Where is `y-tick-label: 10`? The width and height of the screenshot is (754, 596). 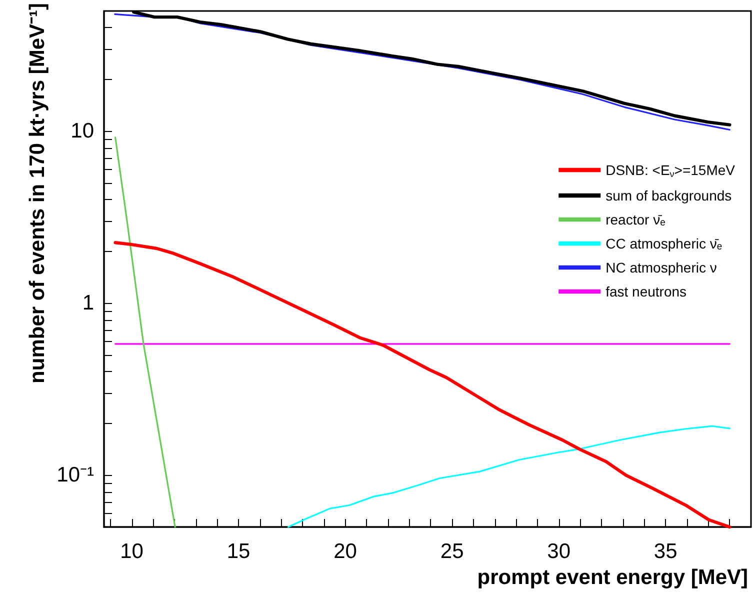
y-tick-label: 10 is located at coordinates (82, 131).